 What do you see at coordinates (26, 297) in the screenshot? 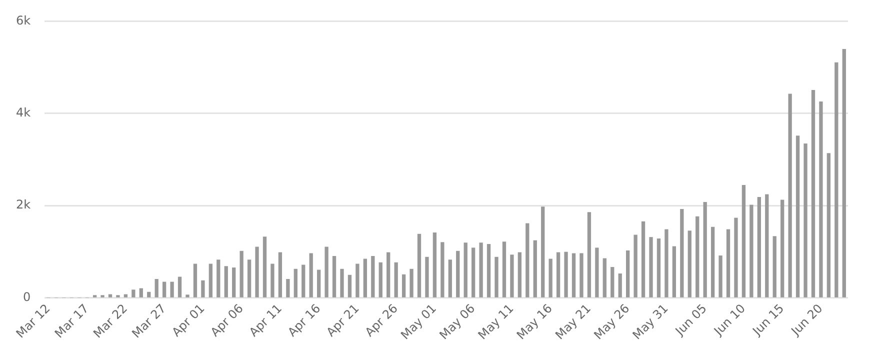
I see `y-tick-label: 0` at bounding box center [26, 297].